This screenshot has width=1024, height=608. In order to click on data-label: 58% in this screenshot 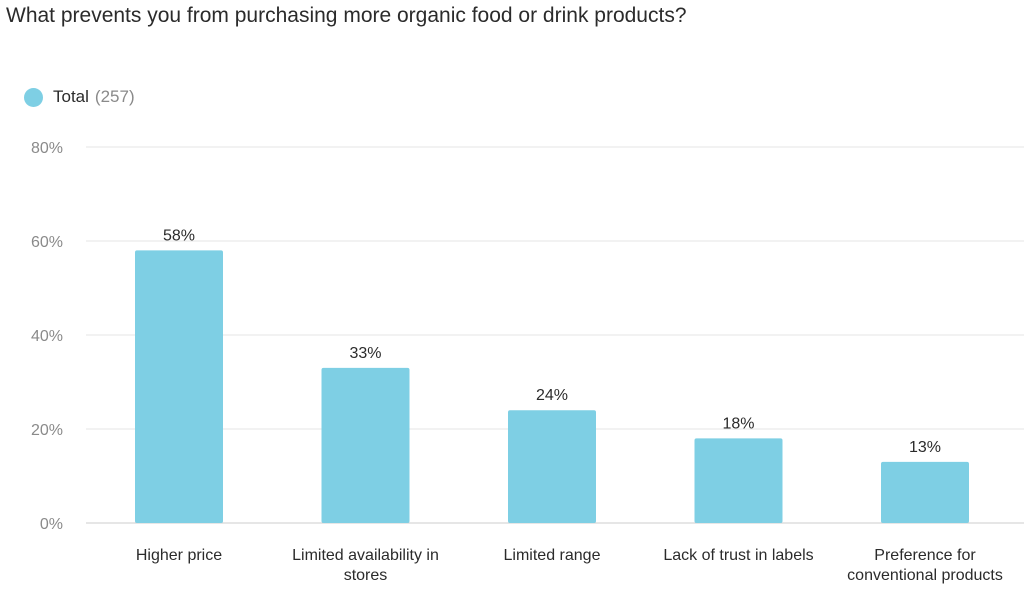, I will do `click(179, 235)`.